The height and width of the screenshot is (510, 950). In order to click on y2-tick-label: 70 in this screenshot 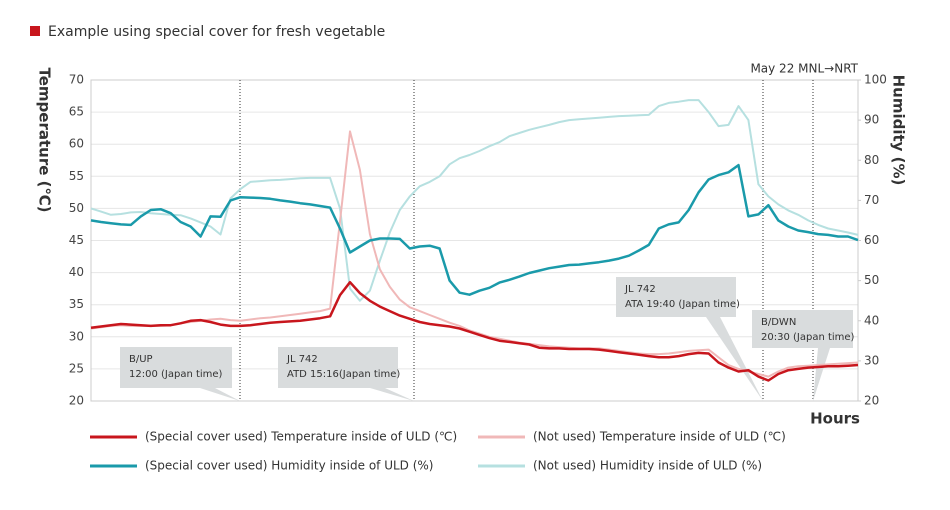, I will do `click(871, 200)`.